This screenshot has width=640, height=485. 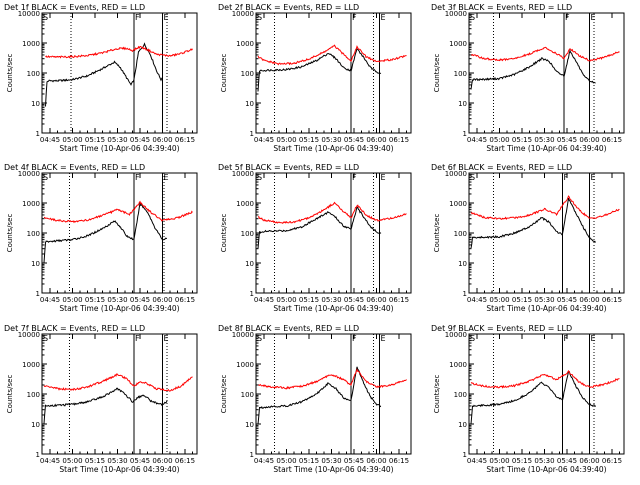 What do you see at coordinates (566, 338) in the screenshot?
I see `marker-f: F` at bounding box center [566, 338].